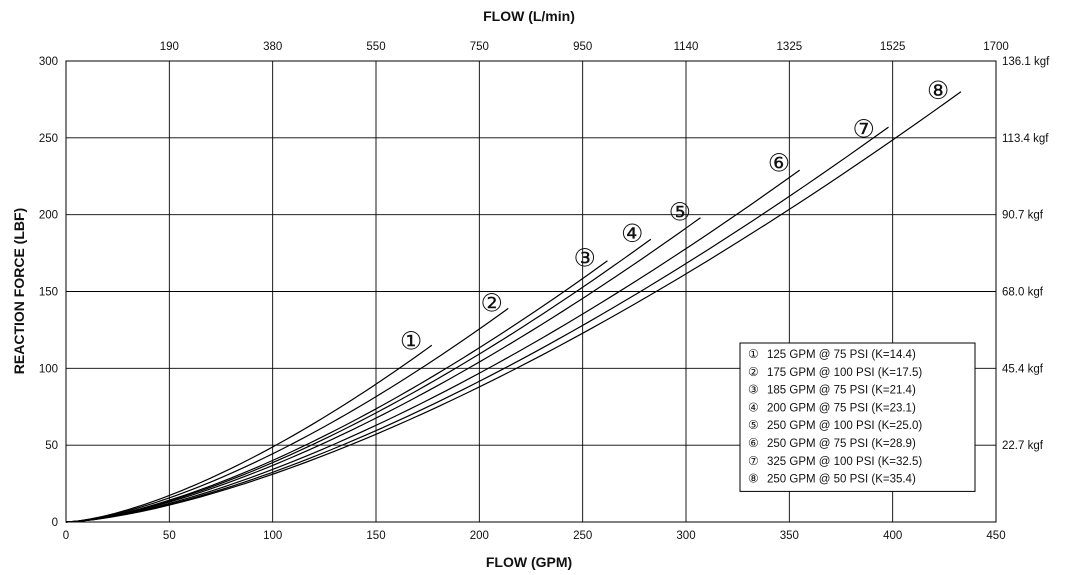 This screenshot has height=575, width=1073. What do you see at coordinates (1023, 369) in the screenshot?
I see `right-tick-label: 45.4 kgf` at bounding box center [1023, 369].